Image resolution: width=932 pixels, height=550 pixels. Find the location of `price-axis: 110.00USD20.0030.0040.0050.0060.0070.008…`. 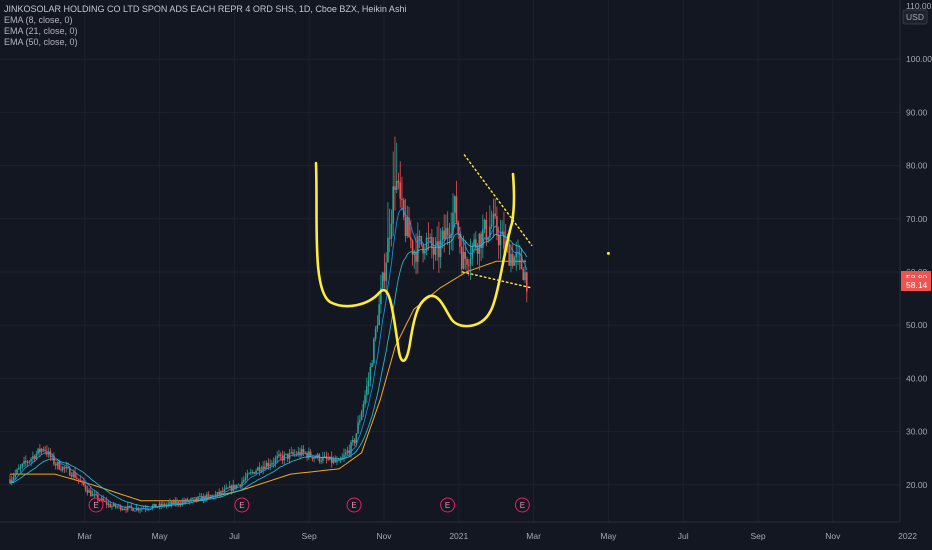

price-axis: 110.00USD20.0030.0040.0050.0060.0070.008… is located at coordinates (915, 275).